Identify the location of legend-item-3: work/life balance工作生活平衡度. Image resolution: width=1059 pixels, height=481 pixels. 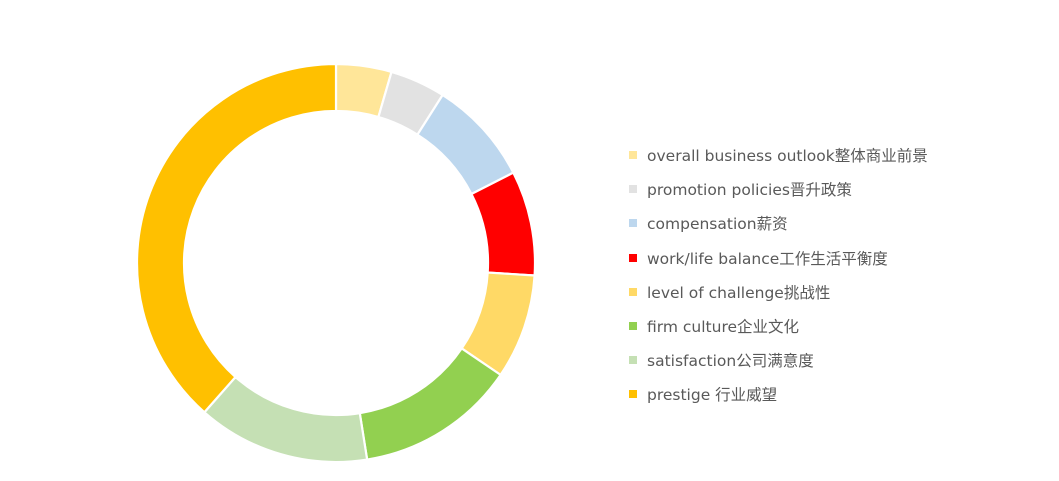
(839, 258).